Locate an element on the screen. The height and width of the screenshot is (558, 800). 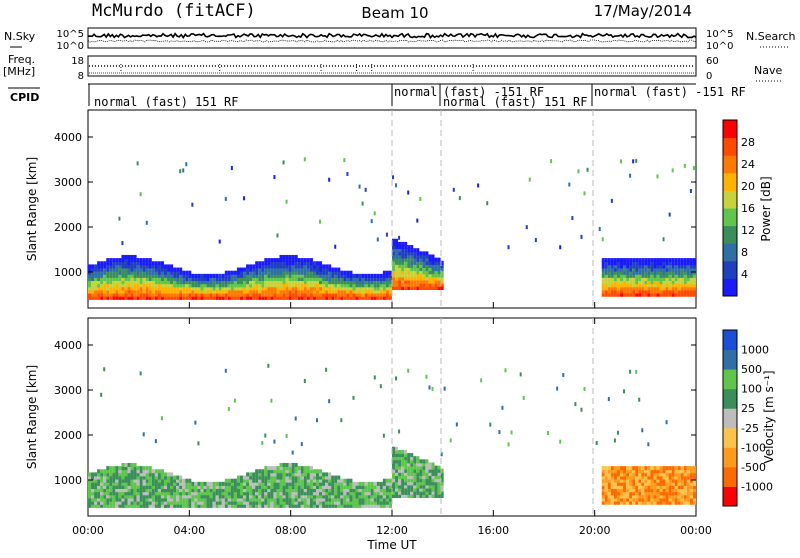
y-tick-label: 2000 is located at coordinates (68, 227).